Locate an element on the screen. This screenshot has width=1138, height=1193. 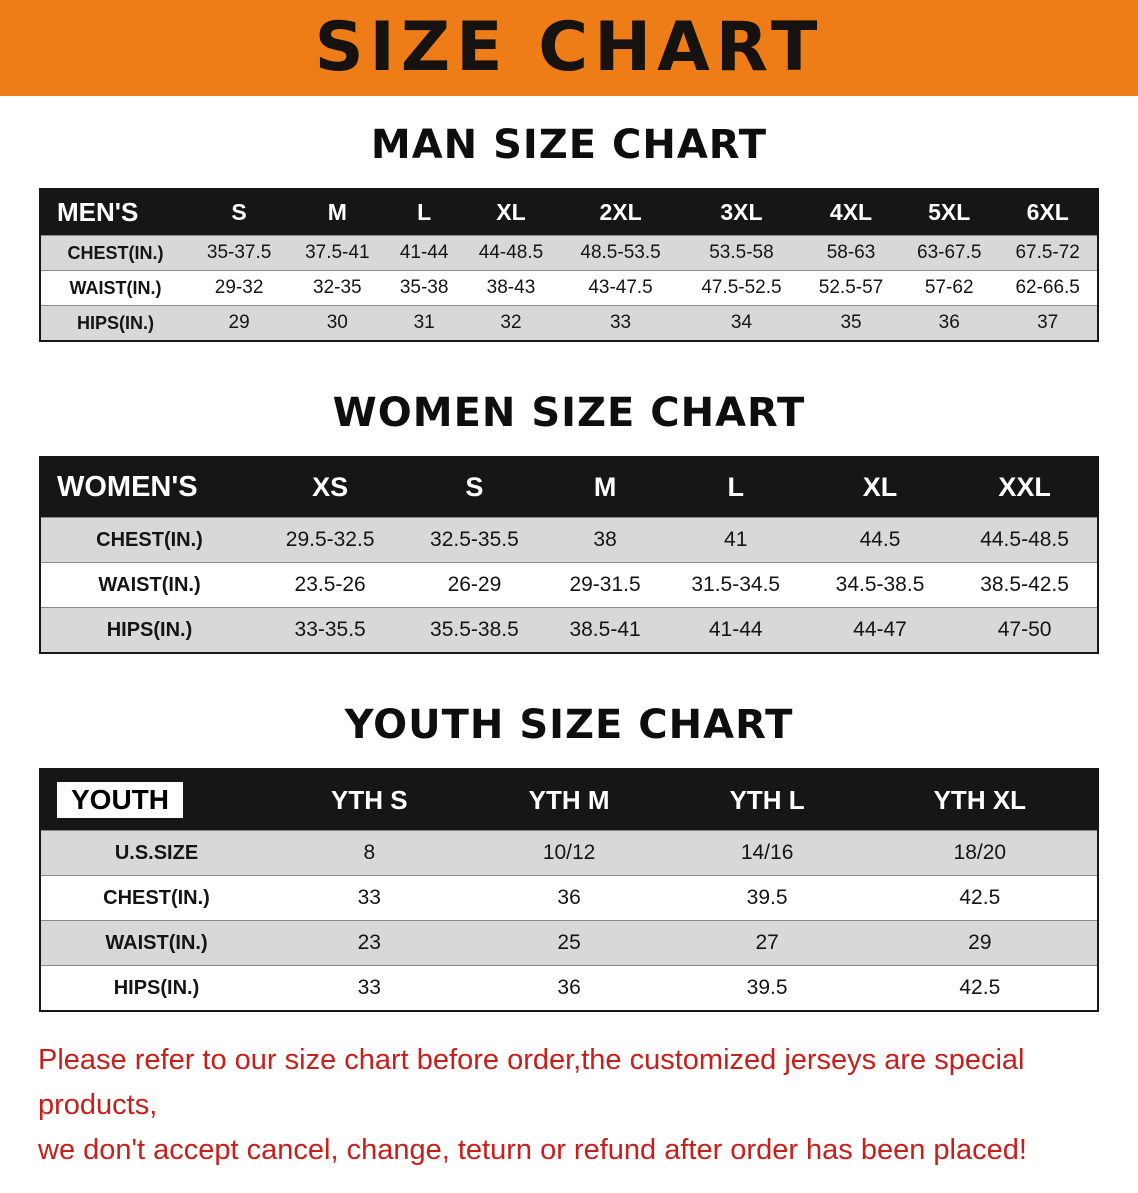
size-value-cell: 29-31.5 is located at coordinates (605, 584).